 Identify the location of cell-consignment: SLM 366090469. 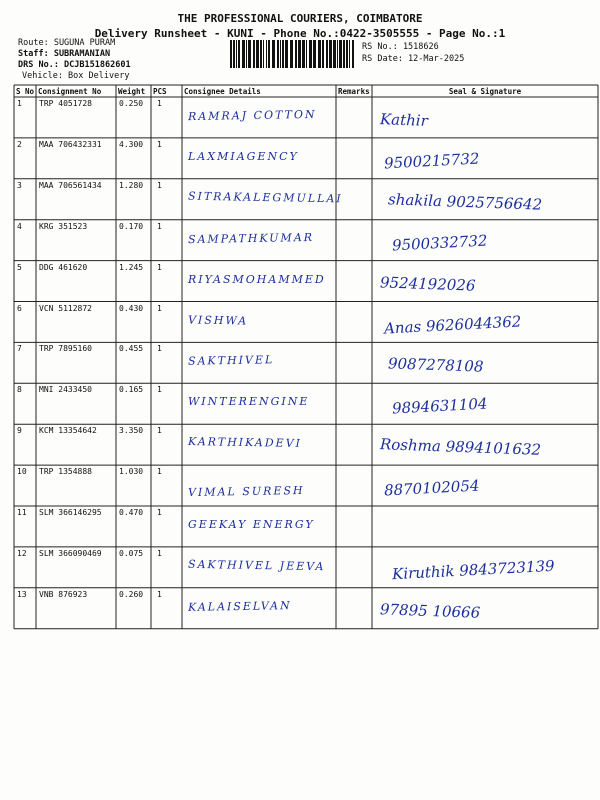
(70, 553).